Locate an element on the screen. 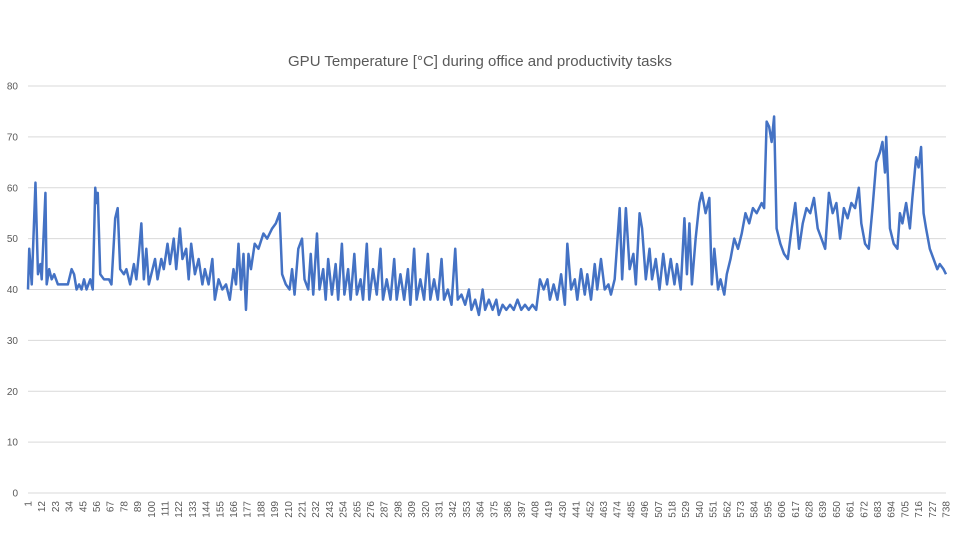  x-tick-label: 298 is located at coordinates (398, 509).